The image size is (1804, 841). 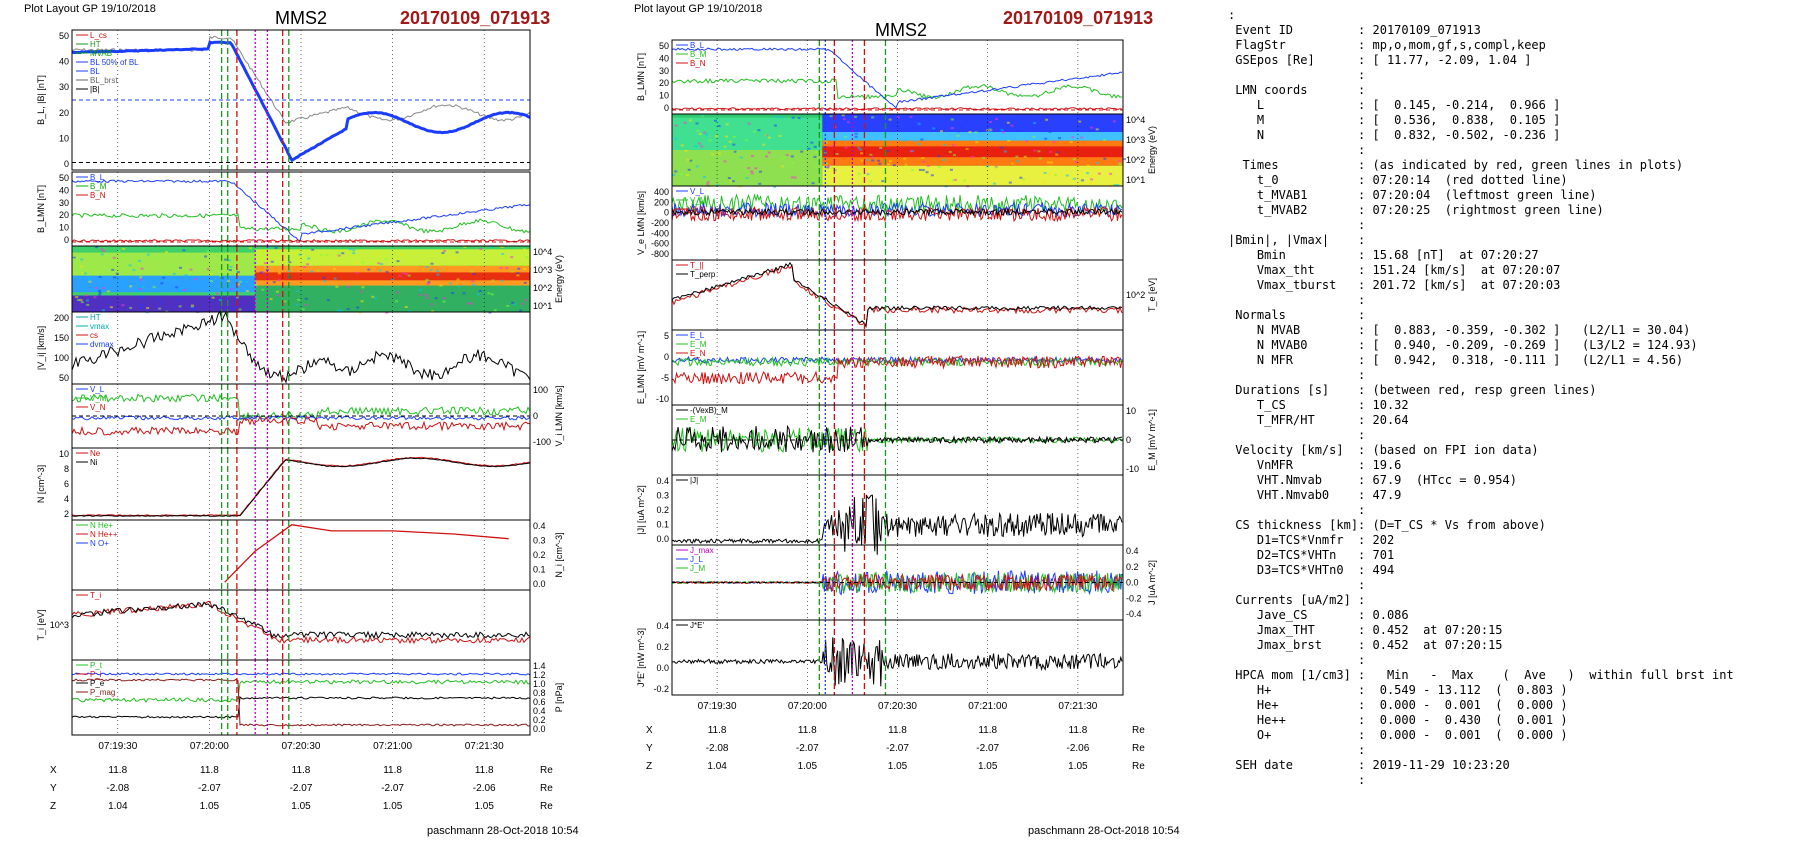 I want to click on legend-entry: J*E', so click(x=697, y=625).